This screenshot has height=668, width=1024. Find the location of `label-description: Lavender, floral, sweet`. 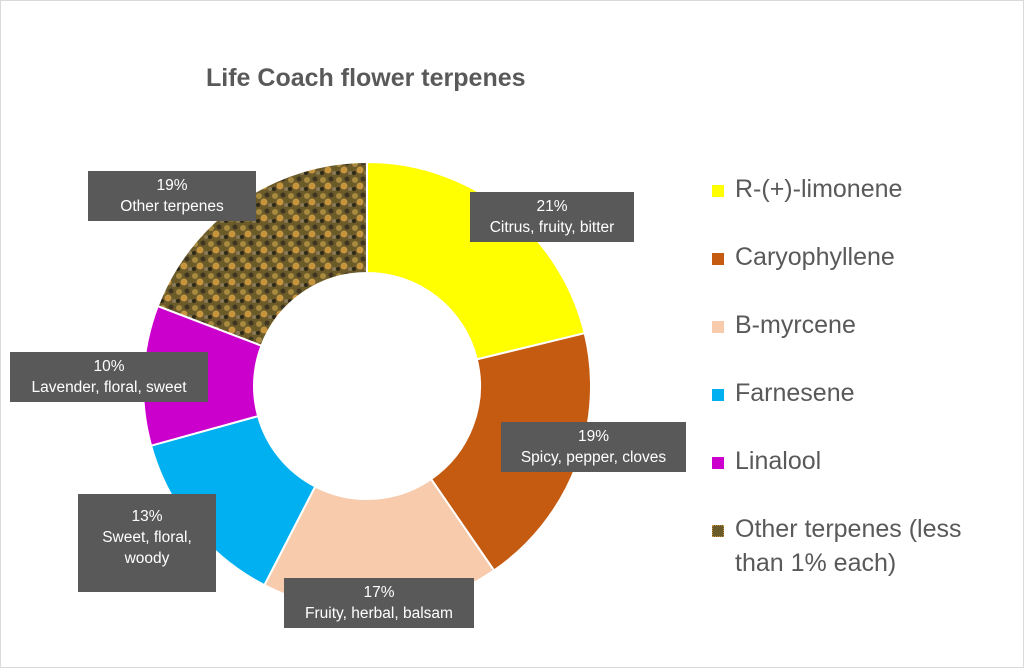

label-description: Lavender, floral, sweet is located at coordinates (109, 387).